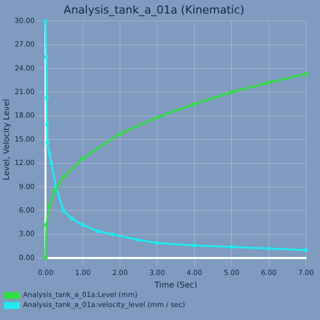 The width and height of the screenshot is (320, 320). What do you see at coordinates (175, 285) in the screenshot?
I see `x-axis-title: Time (Sec)` at bounding box center [175, 285].